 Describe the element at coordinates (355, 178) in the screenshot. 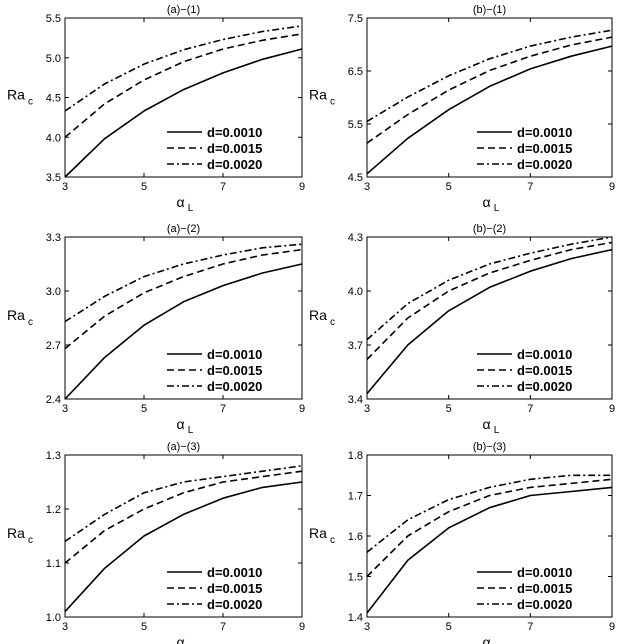

I see `y-tick-label: 4.5` at that location.